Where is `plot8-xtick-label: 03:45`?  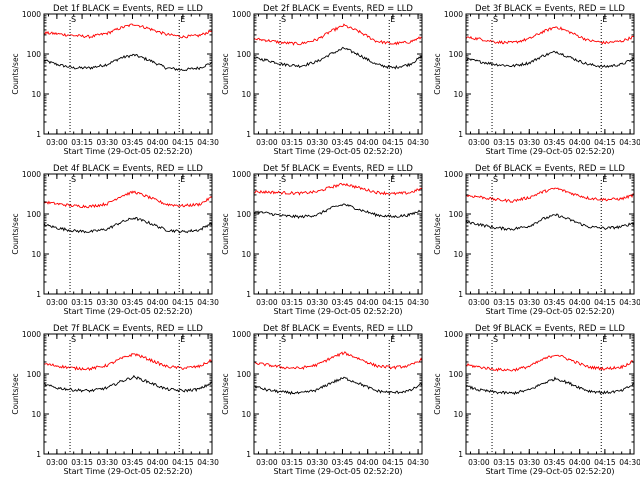 plot8-xtick-label: 03:45 is located at coordinates (343, 462).